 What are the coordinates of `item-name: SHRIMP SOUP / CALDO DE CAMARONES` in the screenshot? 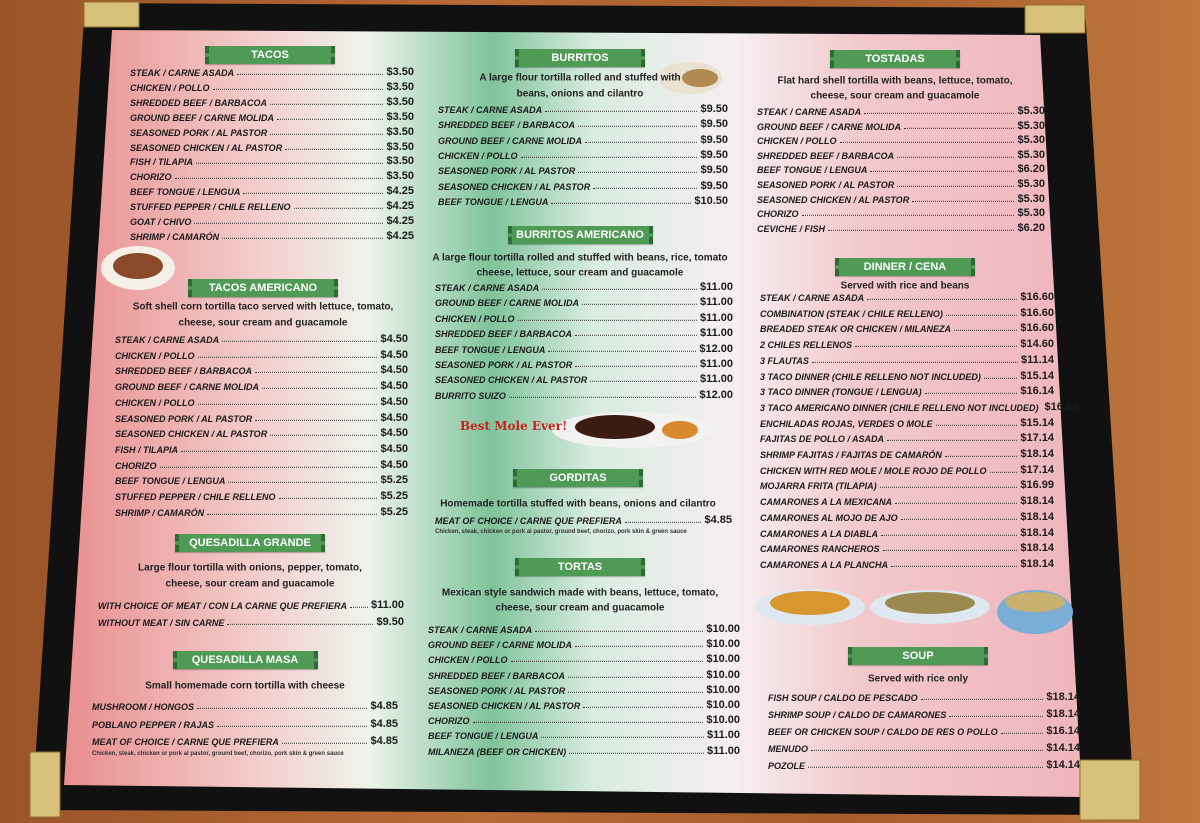 It's located at (857, 714).